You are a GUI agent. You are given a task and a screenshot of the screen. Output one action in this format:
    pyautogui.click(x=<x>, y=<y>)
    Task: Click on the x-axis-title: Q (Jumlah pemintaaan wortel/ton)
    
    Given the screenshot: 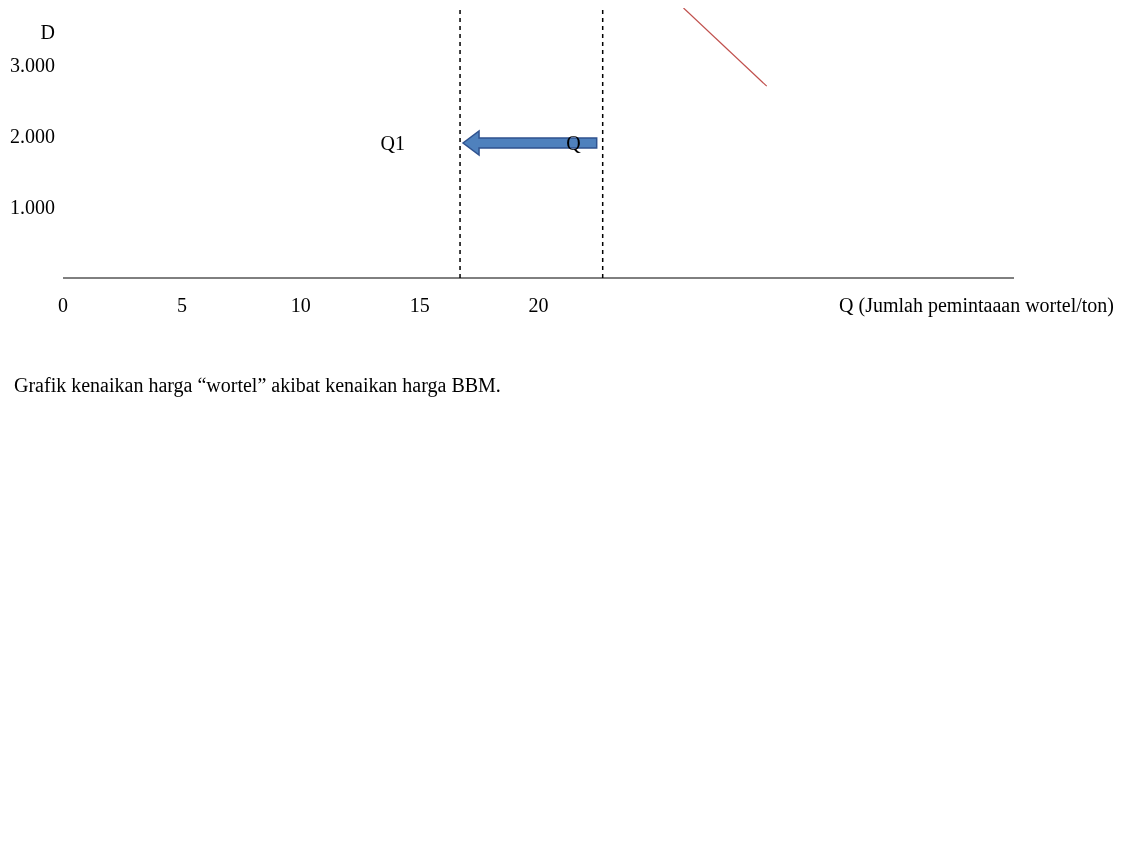 What is the action you would take?
    pyautogui.click(x=976, y=305)
    